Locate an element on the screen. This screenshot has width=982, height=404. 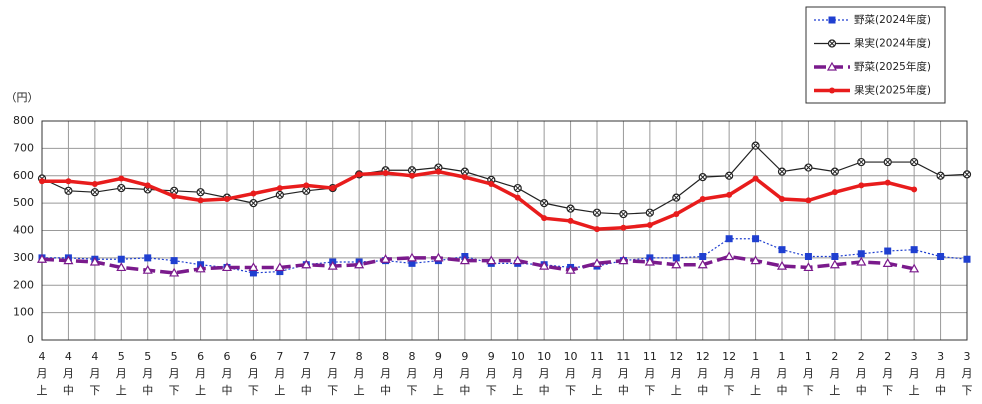
x-tick-label: 10 月下 is located at coordinates (571, 373).